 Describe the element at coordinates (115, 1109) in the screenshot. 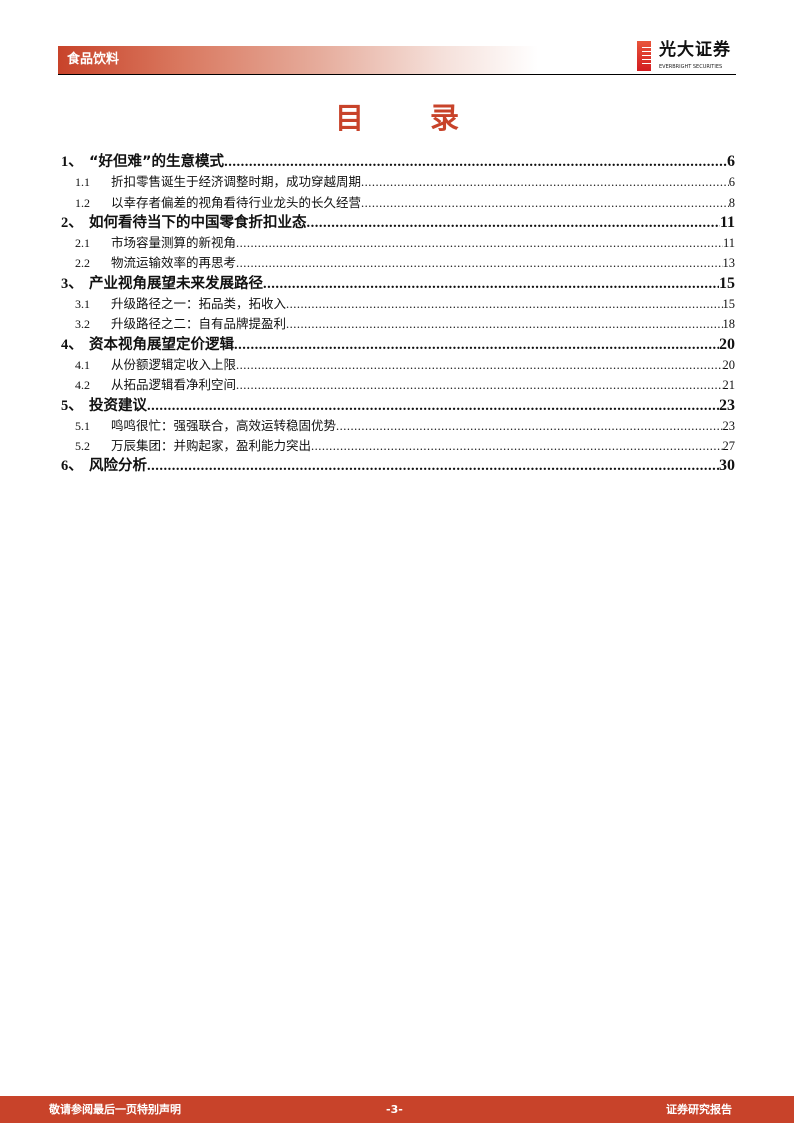

I see `footer-disclaimer: 敬请参阅最后一页特别声明` at that location.